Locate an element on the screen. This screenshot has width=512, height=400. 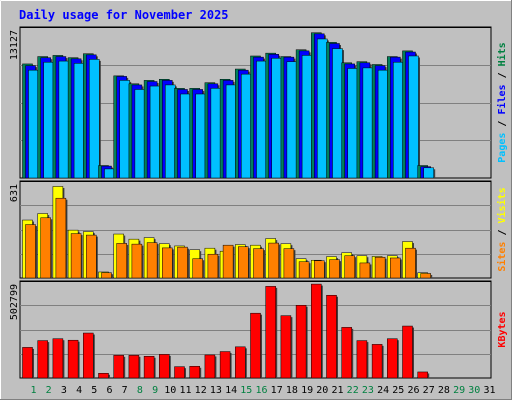
x-tick-label: 9 is located at coordinates (155, 390).